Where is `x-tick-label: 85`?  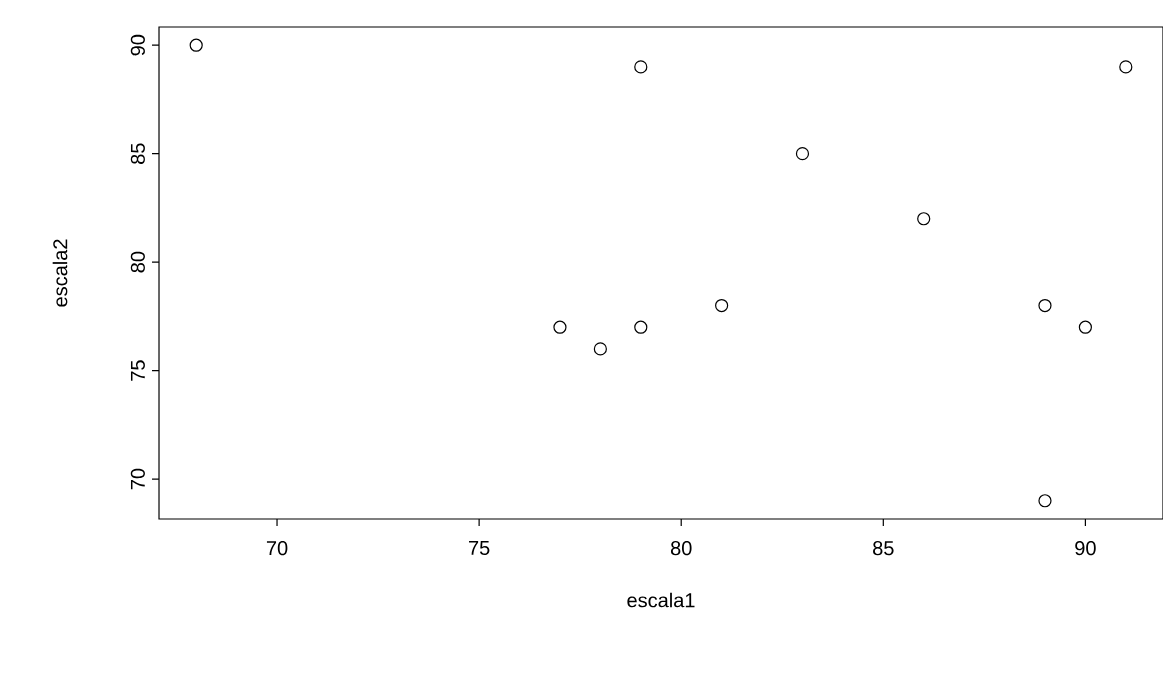
x-tick-label: 85 is located at coordinates (883, 548).